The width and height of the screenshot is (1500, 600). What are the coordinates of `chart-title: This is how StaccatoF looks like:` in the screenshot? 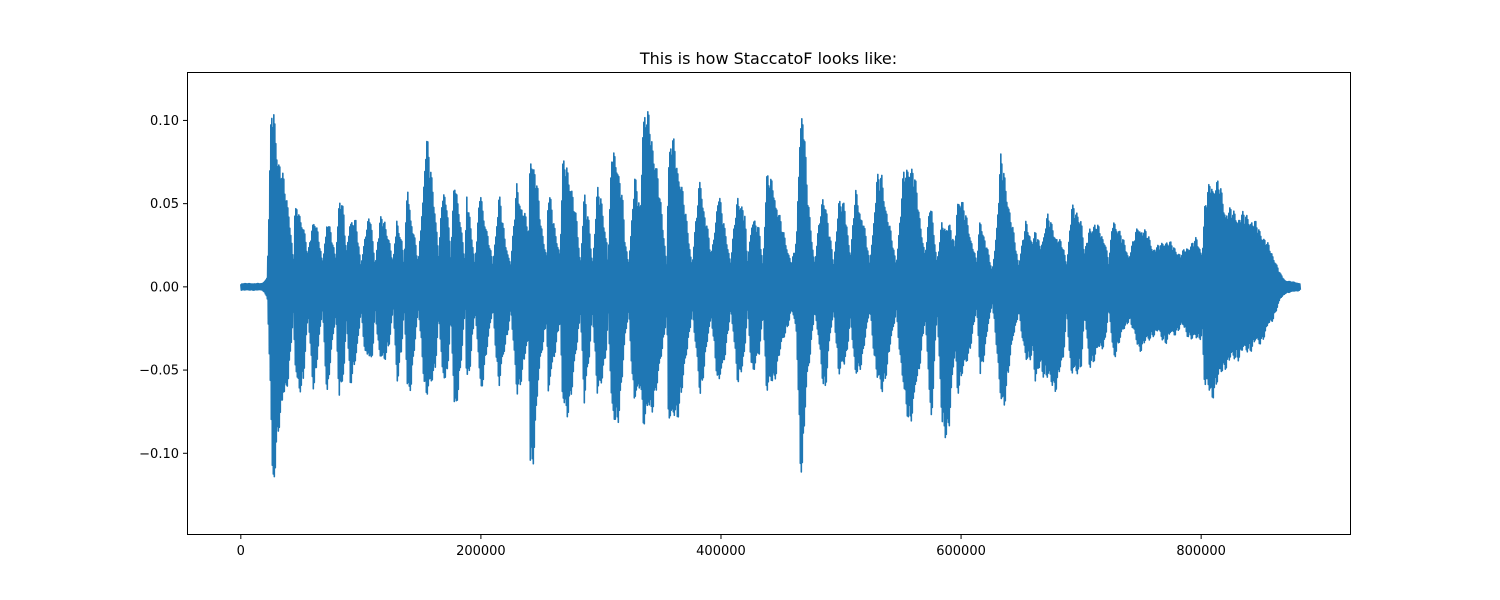 It's located at (768, 58).